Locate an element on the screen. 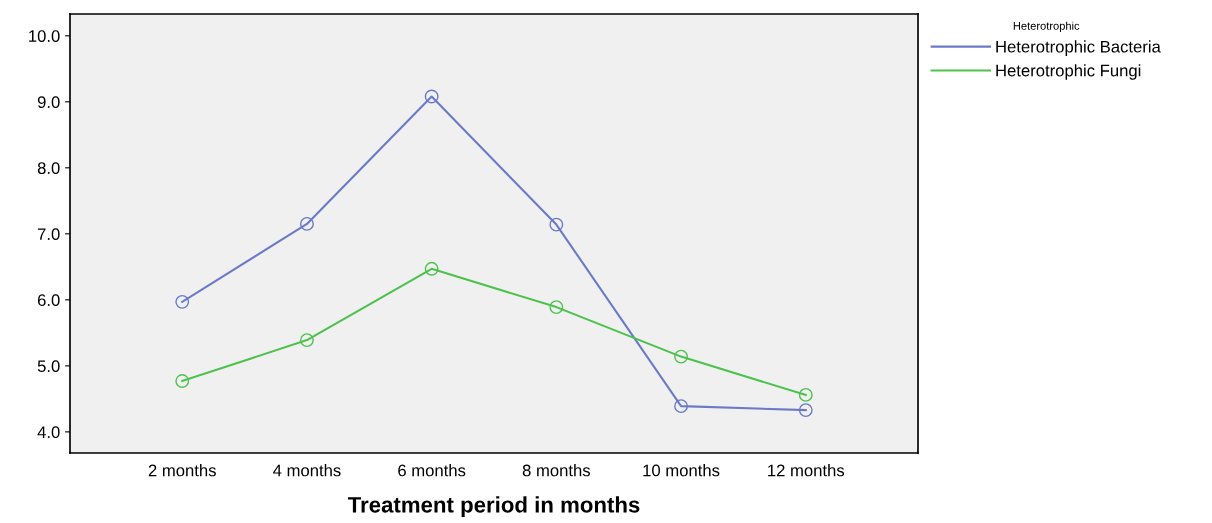  legend-label: Heterotrophic Bacteria is located at coordinates (1078, 48).